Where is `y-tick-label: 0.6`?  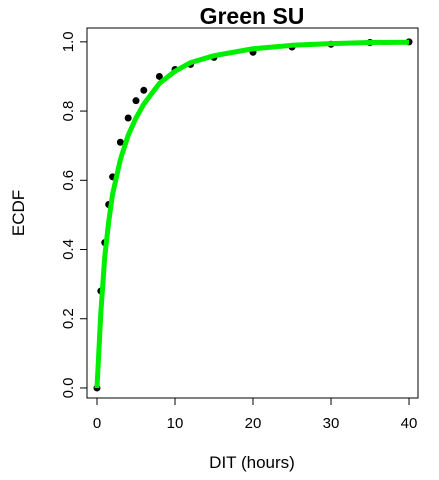
y-tick-label: 0.6 is located at coordinates (68, 180).